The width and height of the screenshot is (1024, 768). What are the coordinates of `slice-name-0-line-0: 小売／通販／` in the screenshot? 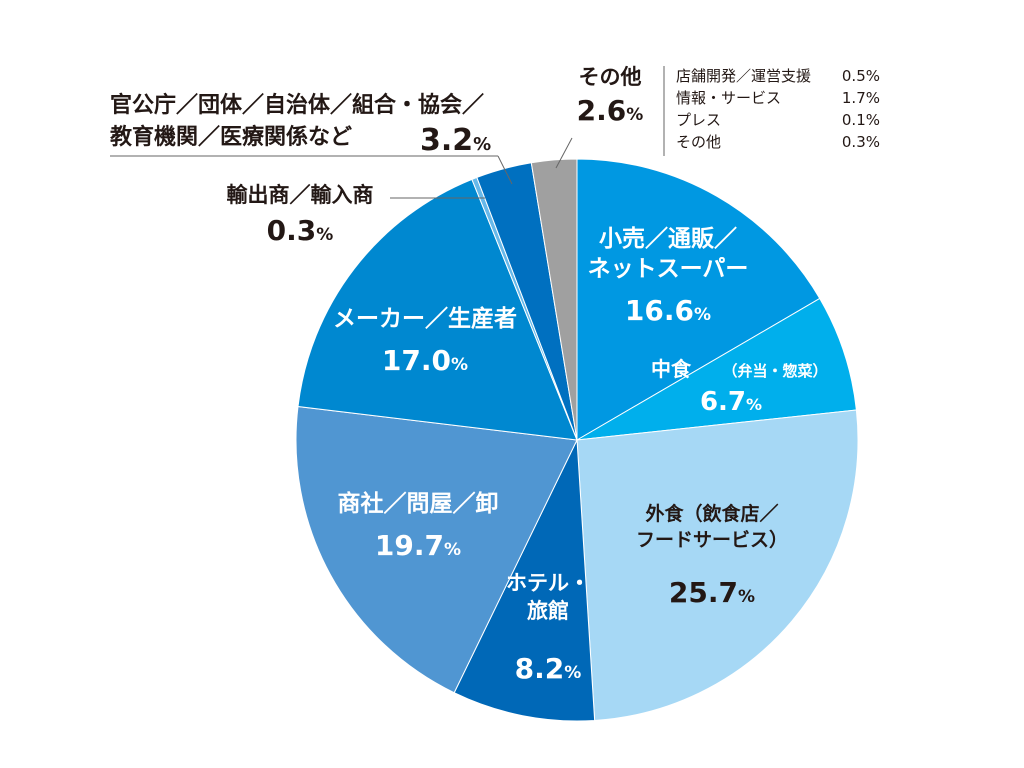 It's located at (668, 238).